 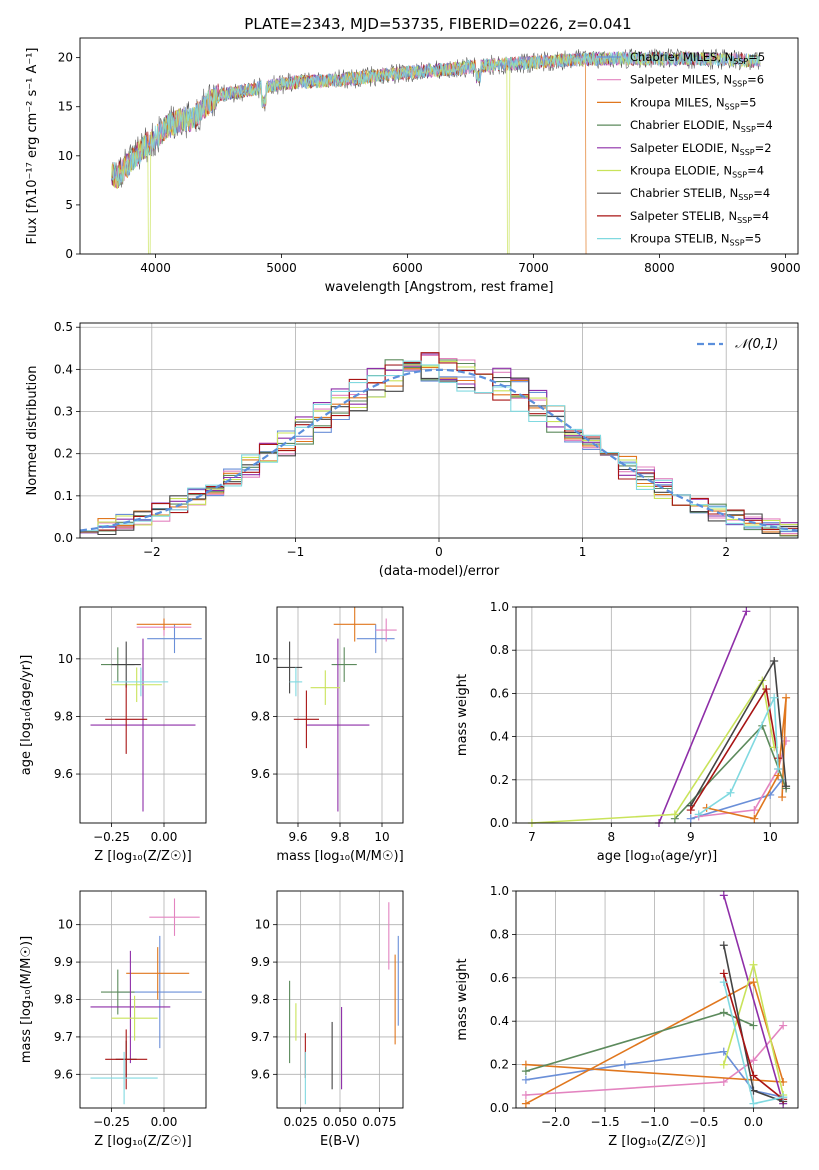 What do you see at coordinates (726, 552) in the screenshot?
I see `residuals-xtick-label: 2` at bounding box center [726, 552].